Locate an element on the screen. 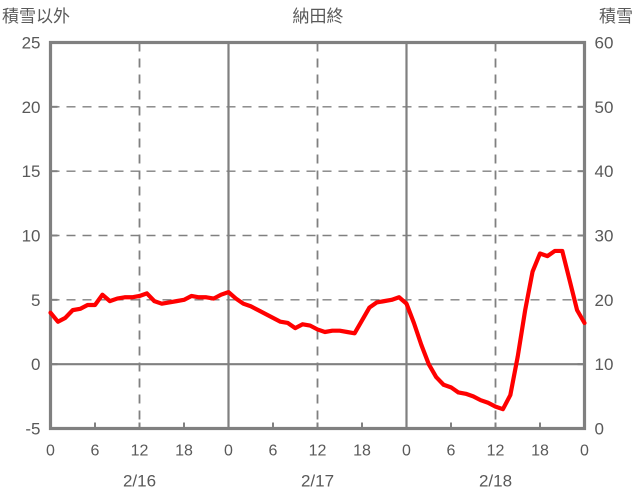 Image resolution: width=636 pixels, height=501 pixels. svg-text: 40 is located at coordinates (604, 171).